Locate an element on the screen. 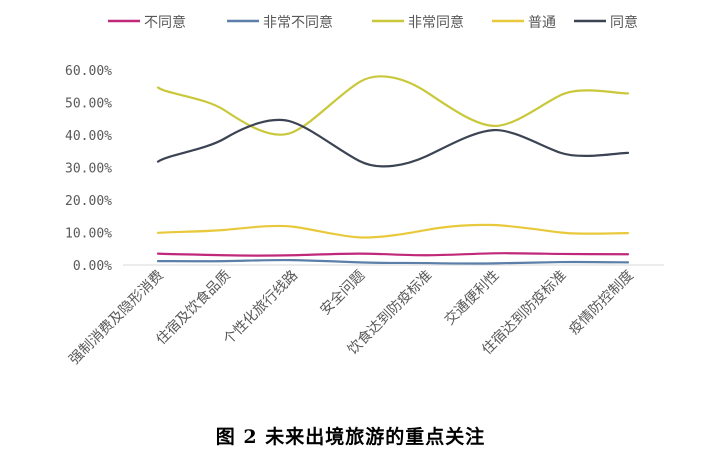 This screenshot has height=459, width=701. legend-label: 不同意 is located at coordinates (165, 22).